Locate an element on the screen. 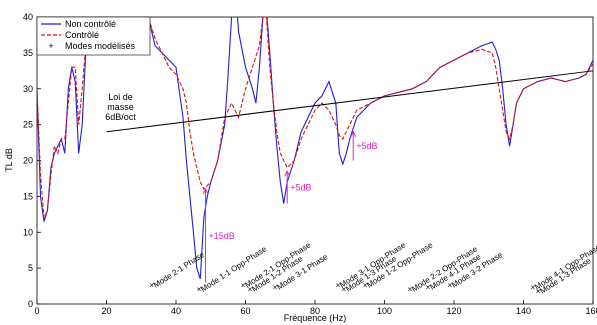 The image size is (597, 325). x-tick-label: 20 is located at coordinates (106, 311).